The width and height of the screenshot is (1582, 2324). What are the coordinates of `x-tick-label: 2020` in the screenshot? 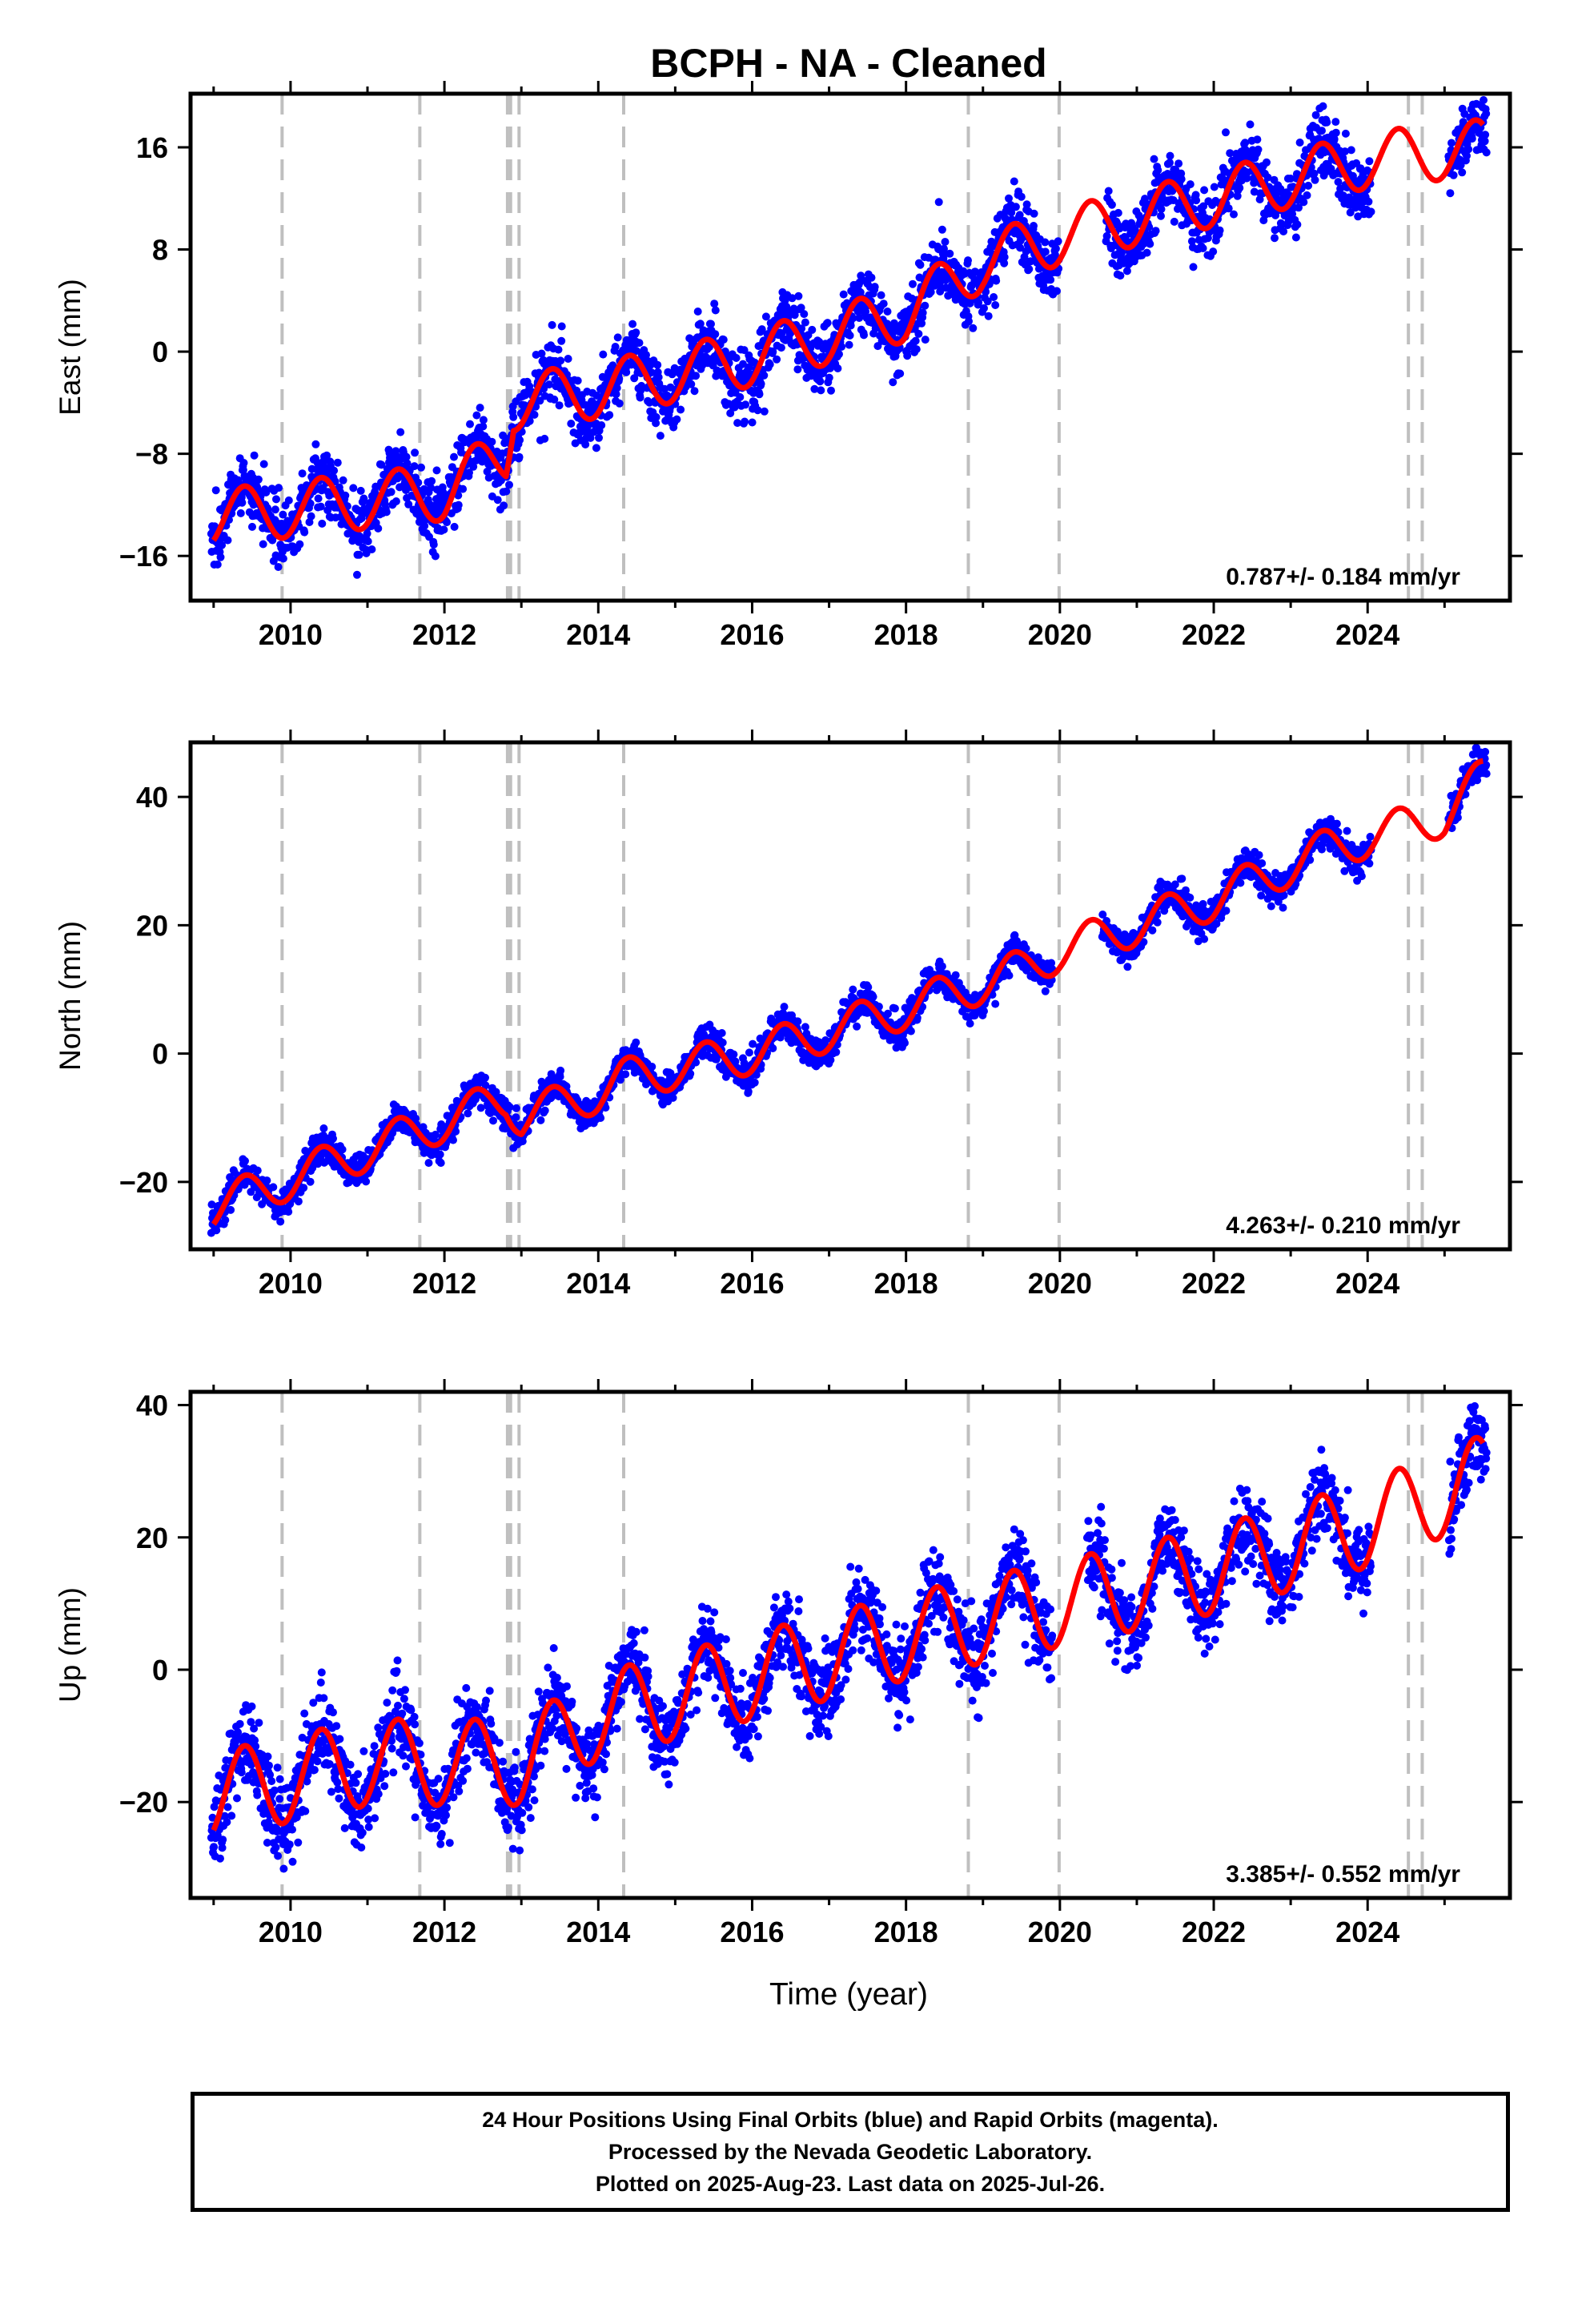 It's located at (1060, 634).